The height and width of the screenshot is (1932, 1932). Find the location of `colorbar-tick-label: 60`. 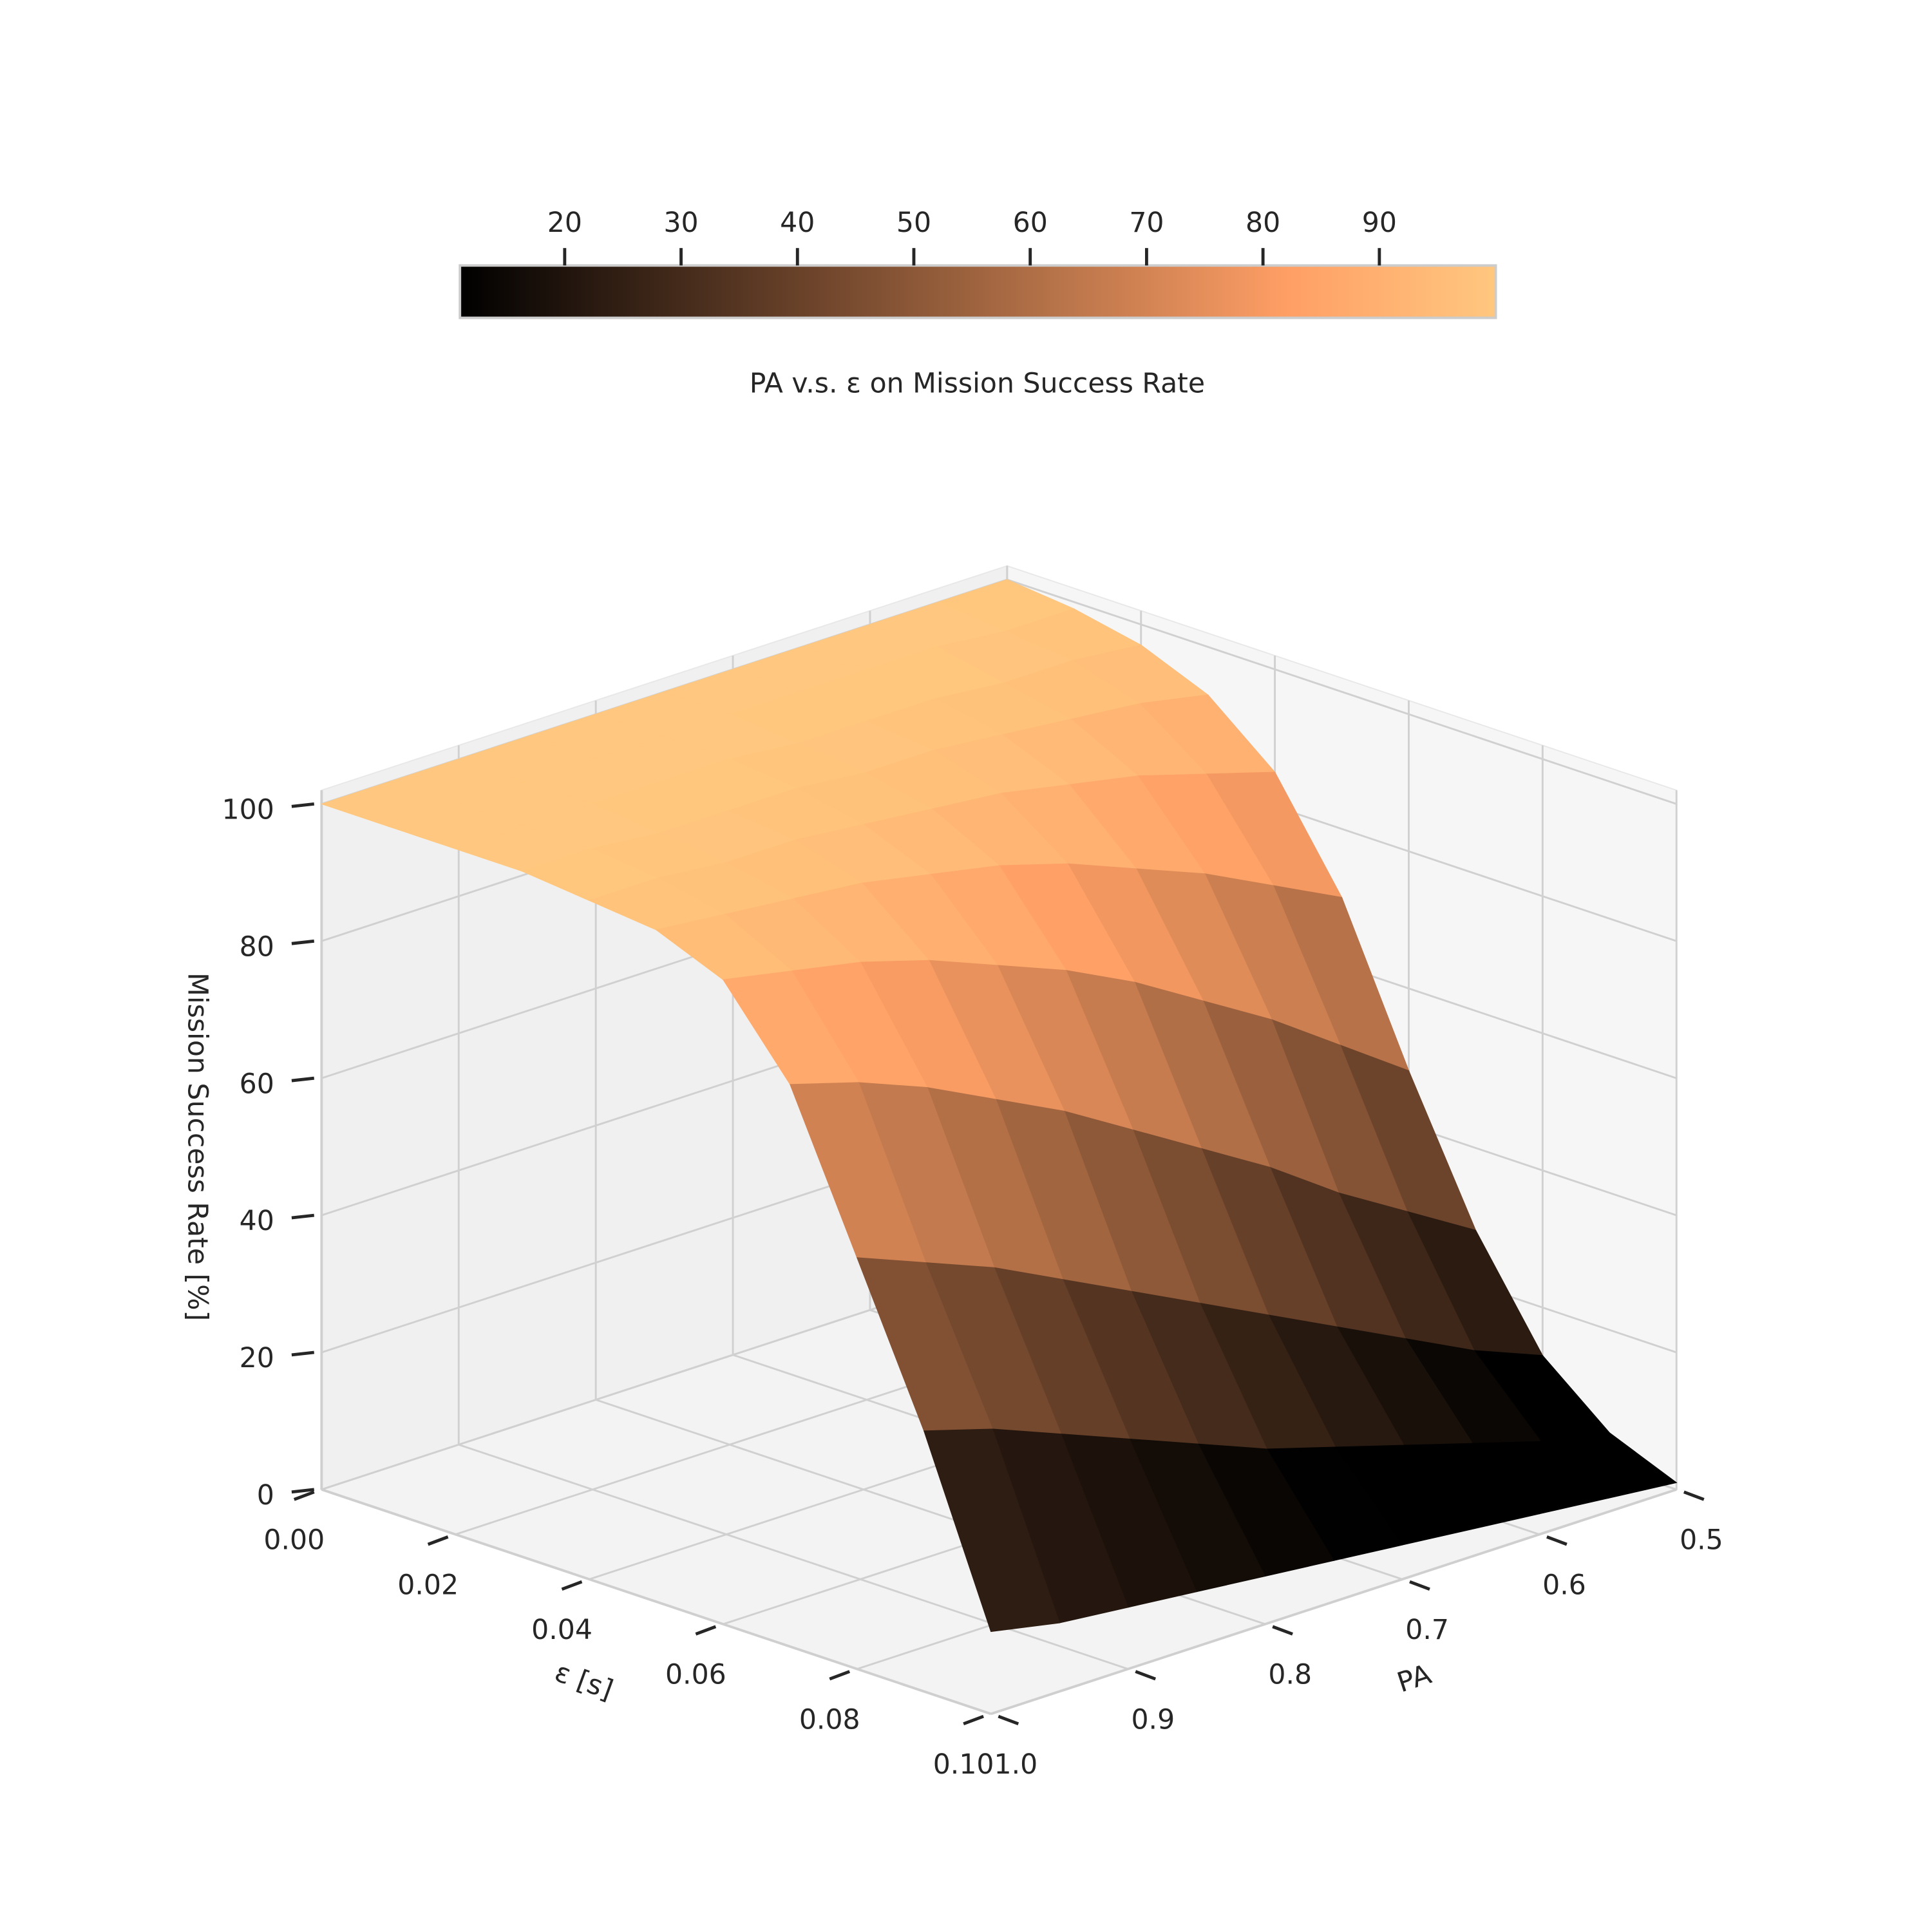

colorbar-tick-label: 60 is located at coordinates (1030, 223).